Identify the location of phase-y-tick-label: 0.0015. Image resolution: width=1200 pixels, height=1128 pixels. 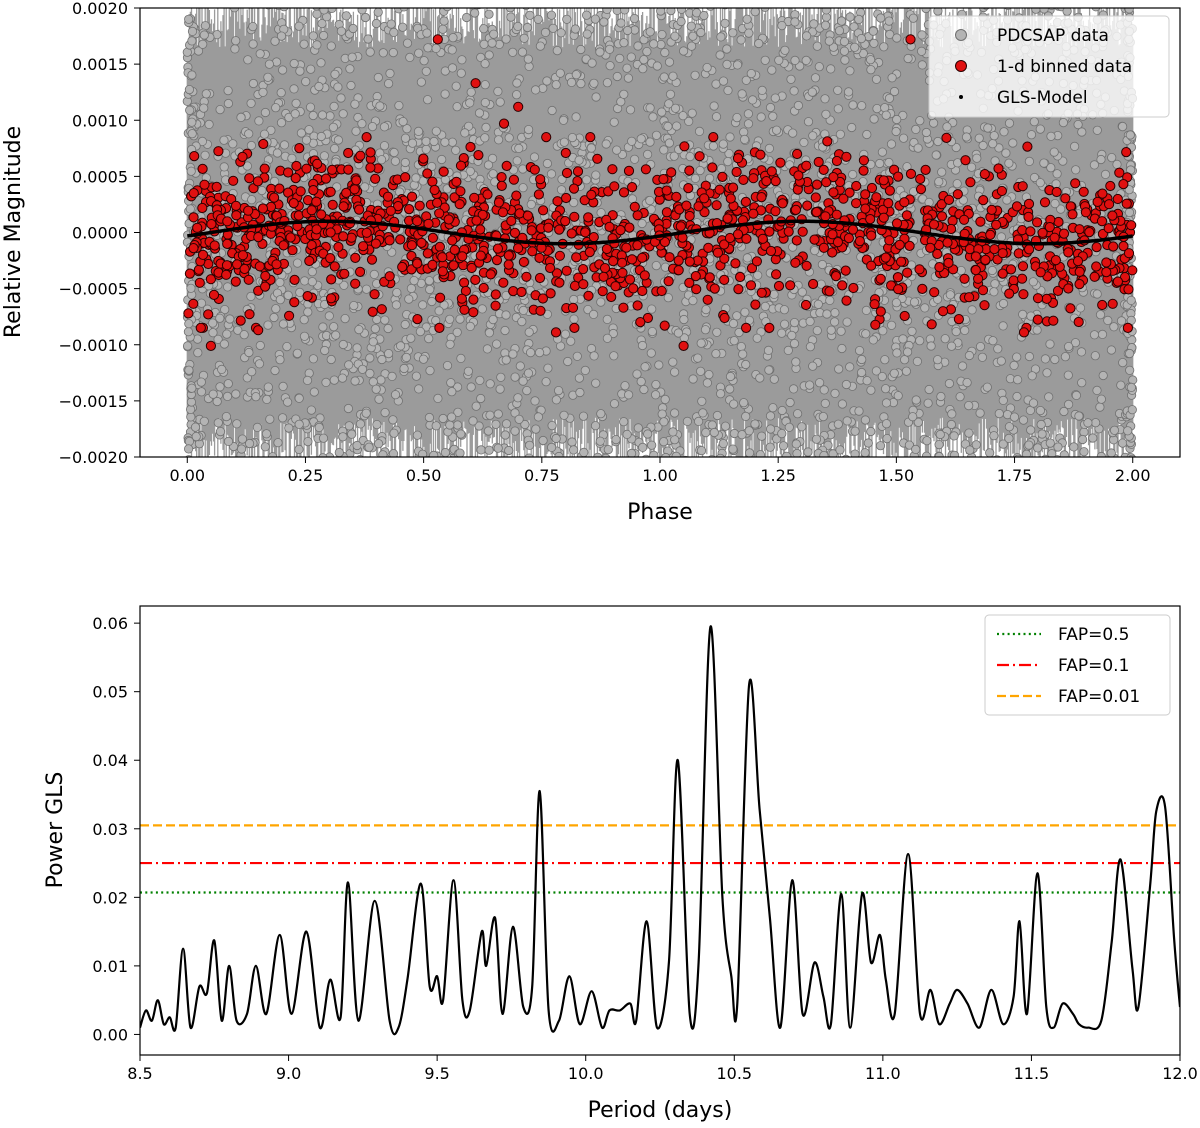
(100, 64).